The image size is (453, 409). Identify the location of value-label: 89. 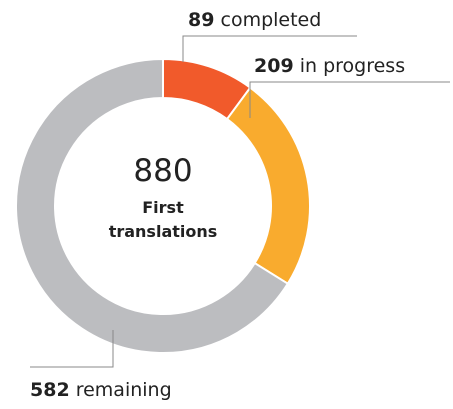
(201, 20).